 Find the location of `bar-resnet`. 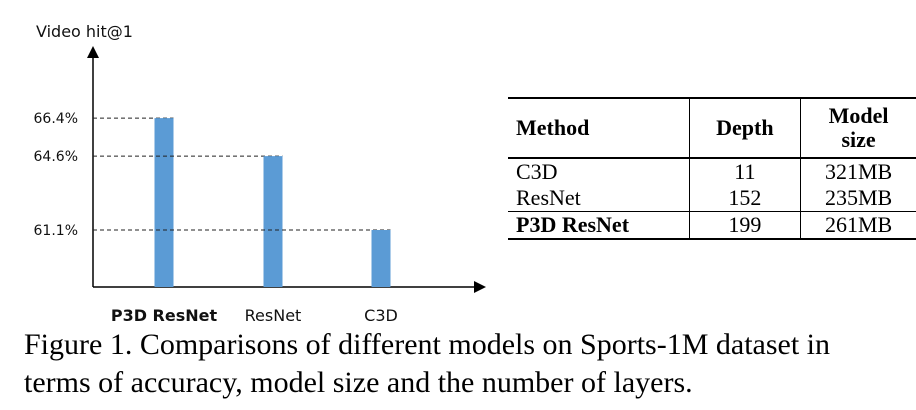

bar-resnet is located at coordinates (273, 221).